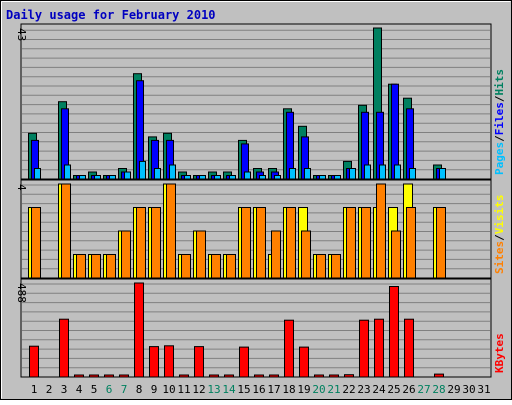 The image size is (512, 405). Describe the element at coordinates (124, 389) in the screenshot. I see `day-label-7: 7` at that location.